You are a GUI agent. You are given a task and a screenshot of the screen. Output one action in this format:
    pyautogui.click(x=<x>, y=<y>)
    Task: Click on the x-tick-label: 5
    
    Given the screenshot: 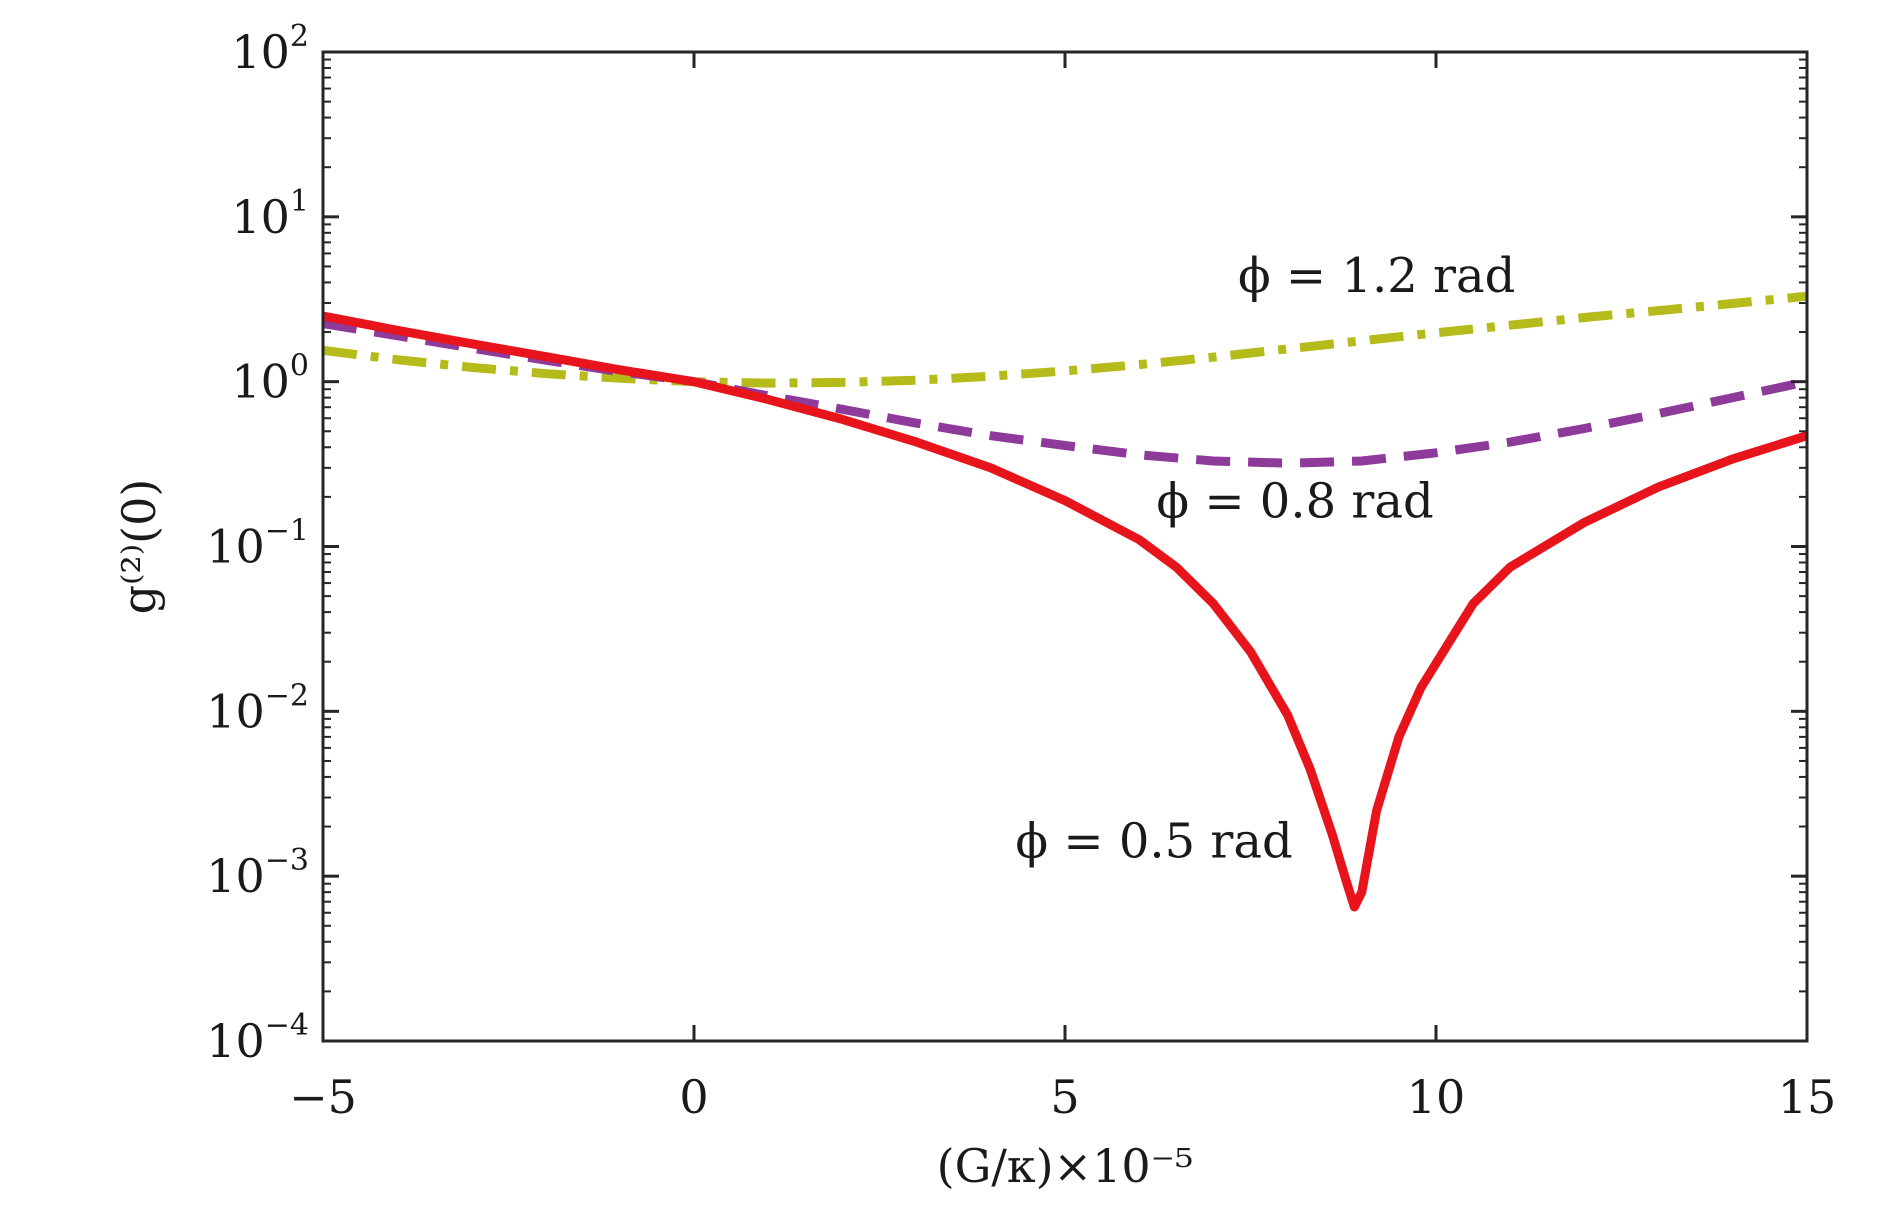 What is the action you would take?
    pyautogui.click(x=1064, y=1097)
    